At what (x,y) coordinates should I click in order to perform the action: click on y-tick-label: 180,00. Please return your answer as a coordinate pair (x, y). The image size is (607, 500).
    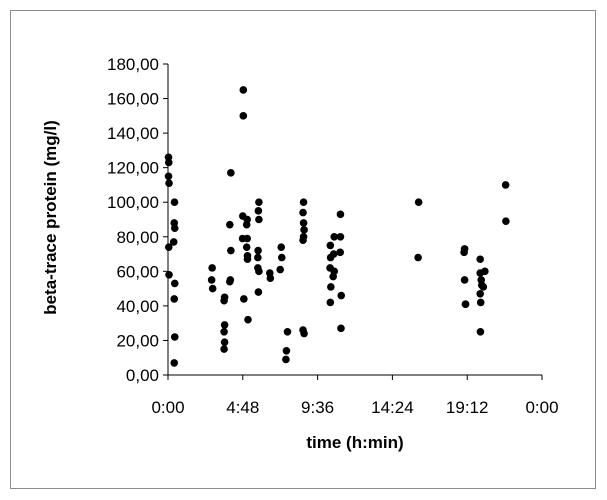
    Looking at the image, I should click on (133, 64).